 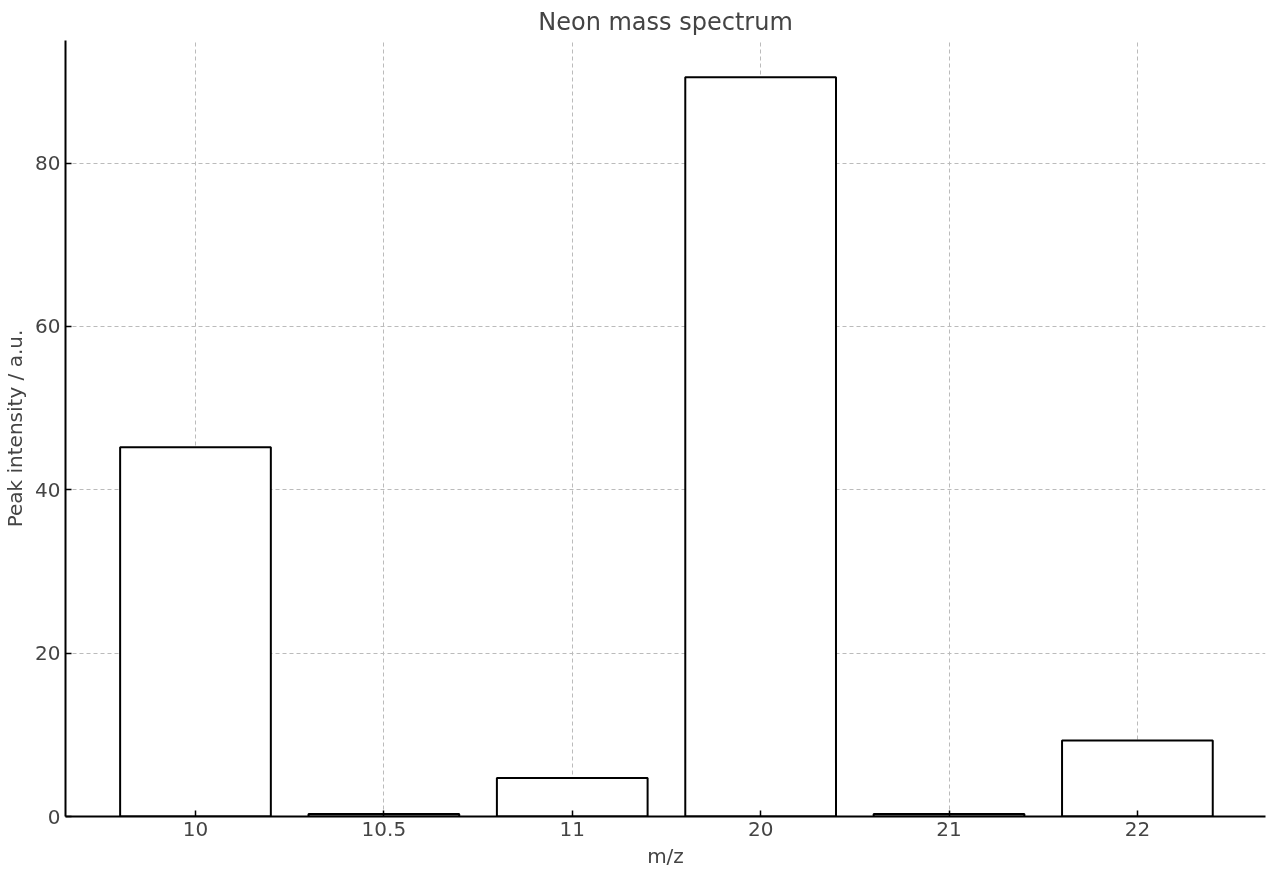 What do you see at coordinates (384, 828) in the screenshot?
I see `x-tick-label: 10.5` at bounding box center [384, 828].